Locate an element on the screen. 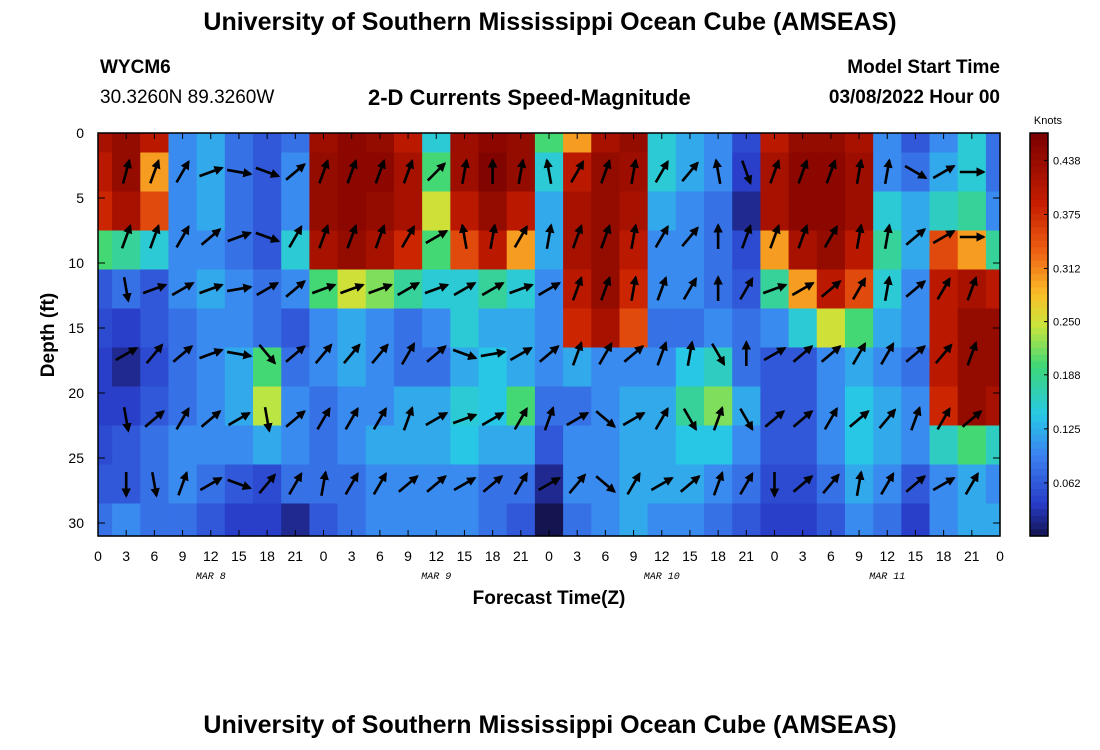 This screenshot has height=750, width=1100. colorbar-tick-label: 0.312 is located at coordinates (1067, 269).